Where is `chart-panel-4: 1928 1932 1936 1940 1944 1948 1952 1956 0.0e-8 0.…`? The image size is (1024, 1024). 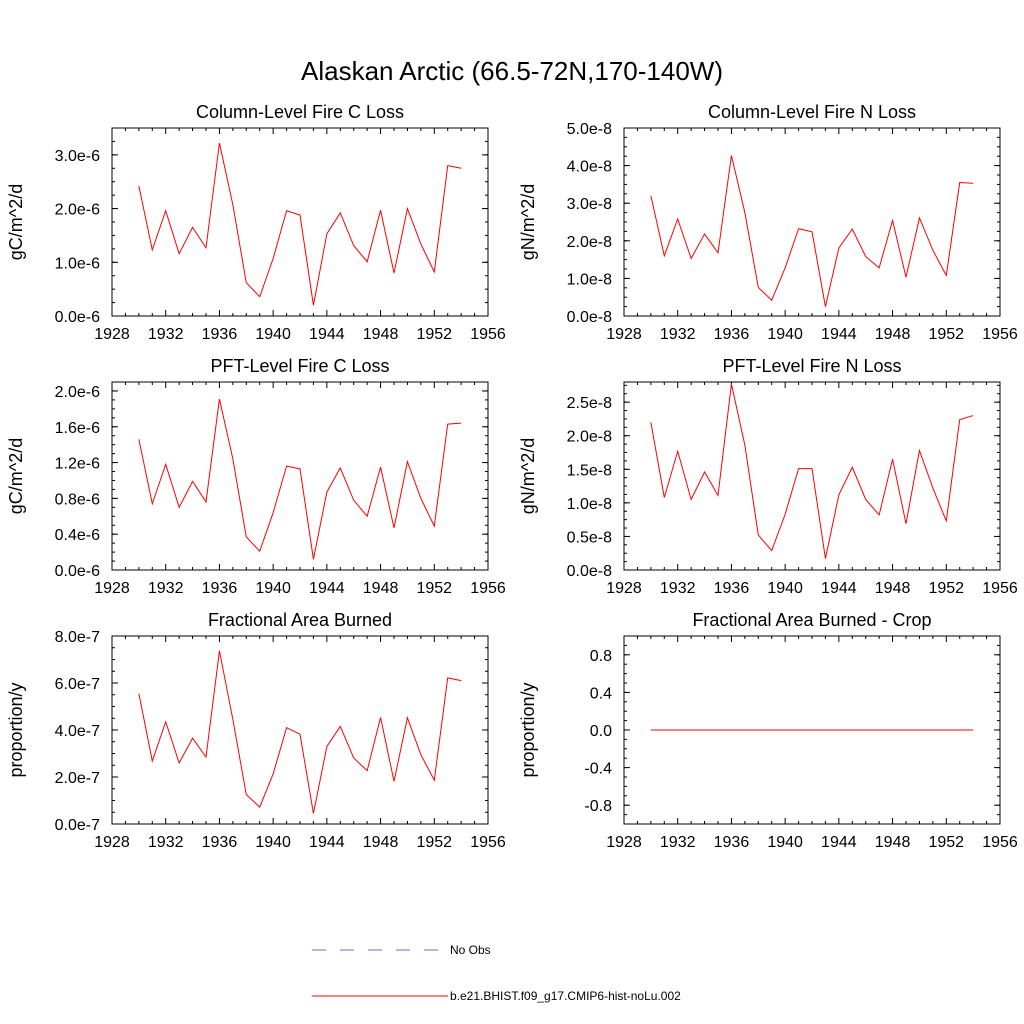
chart-panel-4: 1928 1932 1936 1940 1944 1948 1952 1956 0.0e-8 0.… is located at coordinates (768, 476).